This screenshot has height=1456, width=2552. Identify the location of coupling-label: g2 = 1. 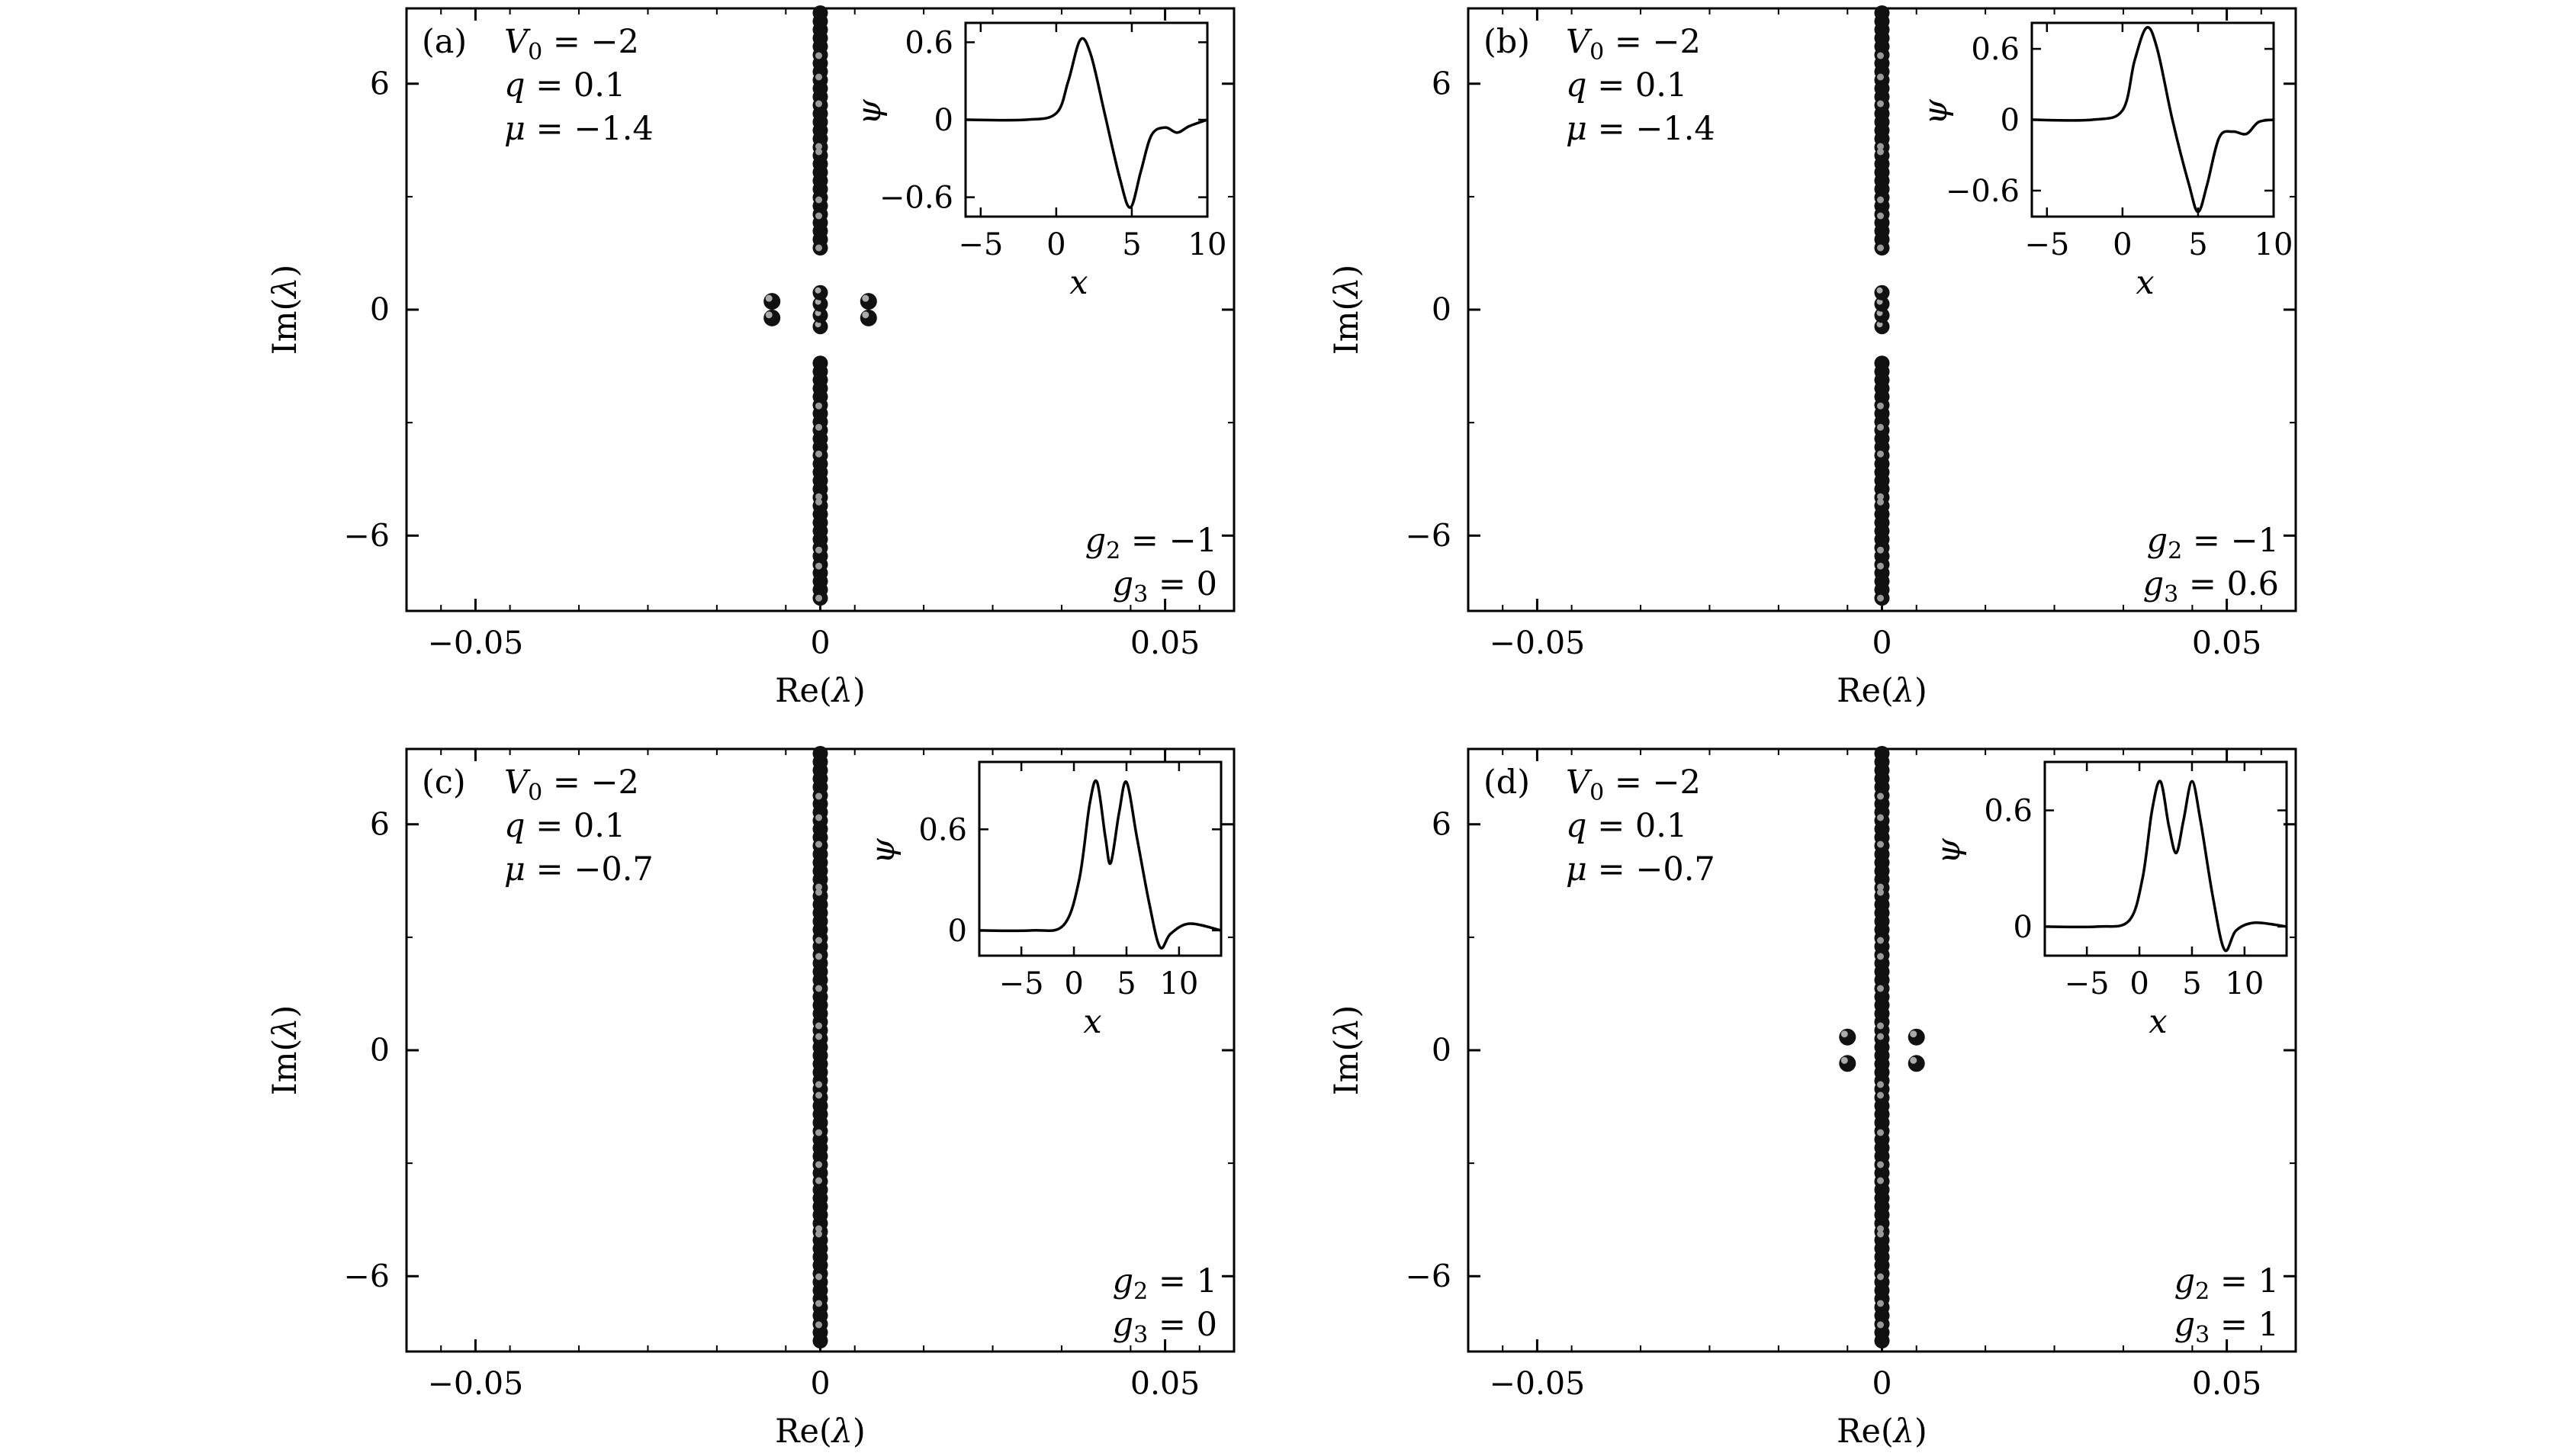
(2226, 1283).